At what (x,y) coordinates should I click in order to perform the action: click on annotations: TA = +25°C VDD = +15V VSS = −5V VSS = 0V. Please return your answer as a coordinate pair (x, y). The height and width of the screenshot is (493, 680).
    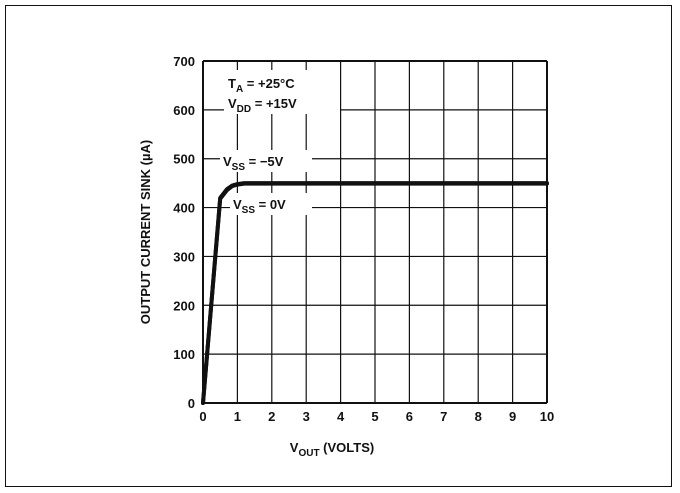
    Looking at the image, I should click on (280, 143).